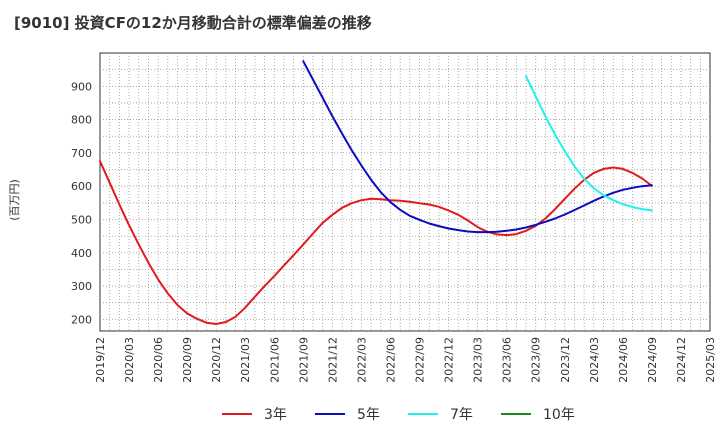  What do you see at coordinates (81, 120) in the screenshot?
I see `y-tick-label: 800` at bounding box center [81, 120].